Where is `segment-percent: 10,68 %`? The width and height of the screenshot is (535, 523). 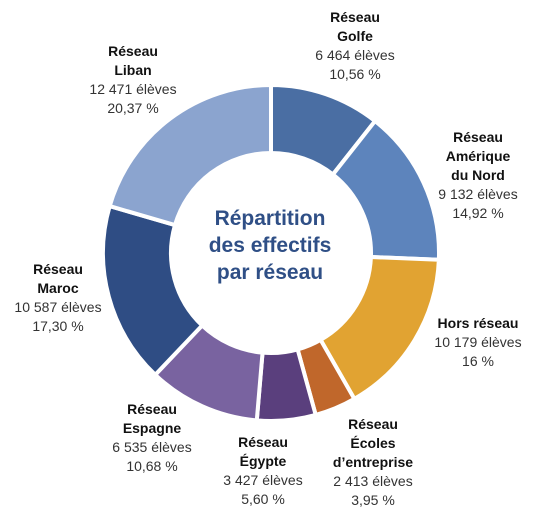 segment-percent: 10,68 % is located at coordinates (152, 466).